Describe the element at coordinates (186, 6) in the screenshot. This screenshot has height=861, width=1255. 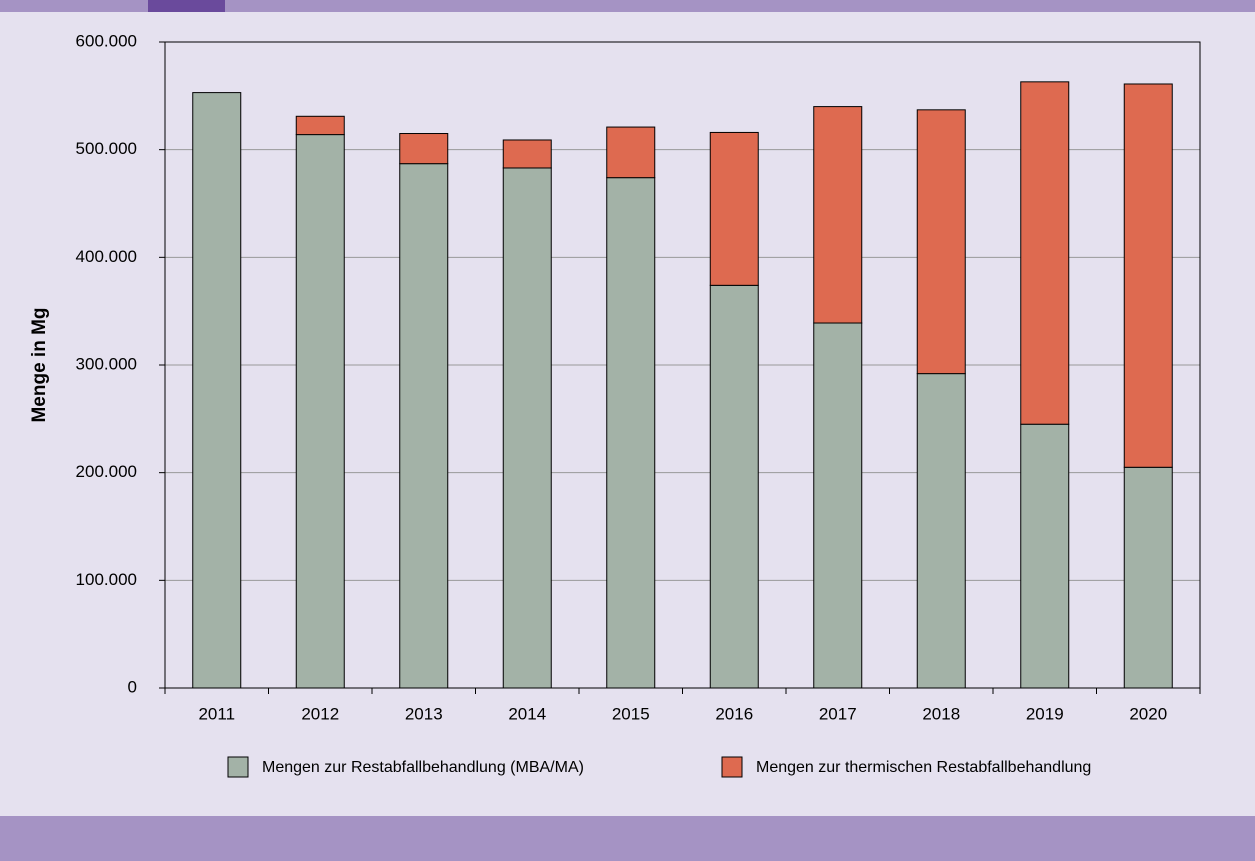
I see `top-band-accent` at that location.